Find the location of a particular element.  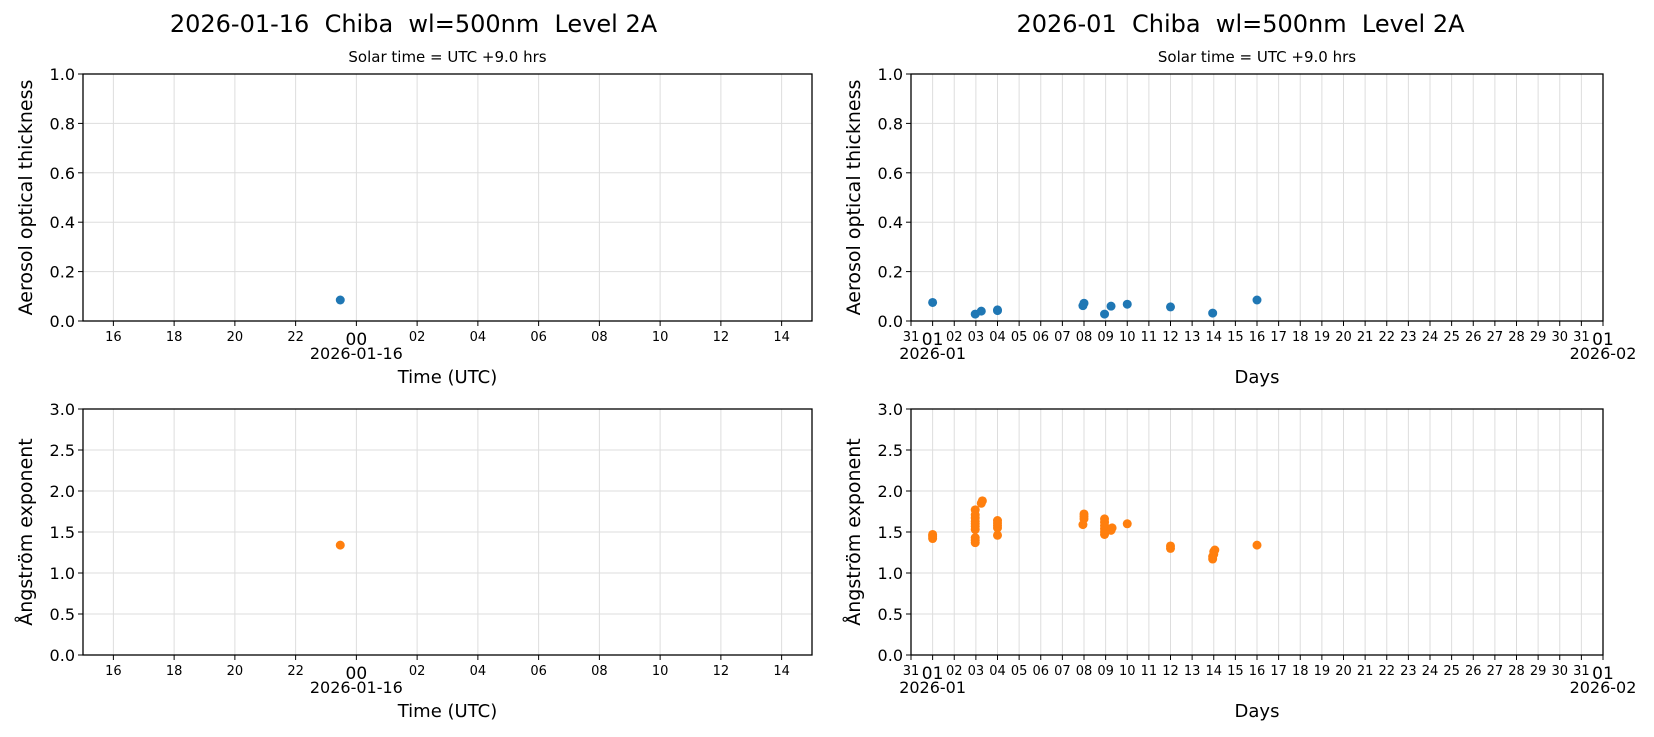

x-axis-label: Time (UTC) is located at coordinates (447, 711).